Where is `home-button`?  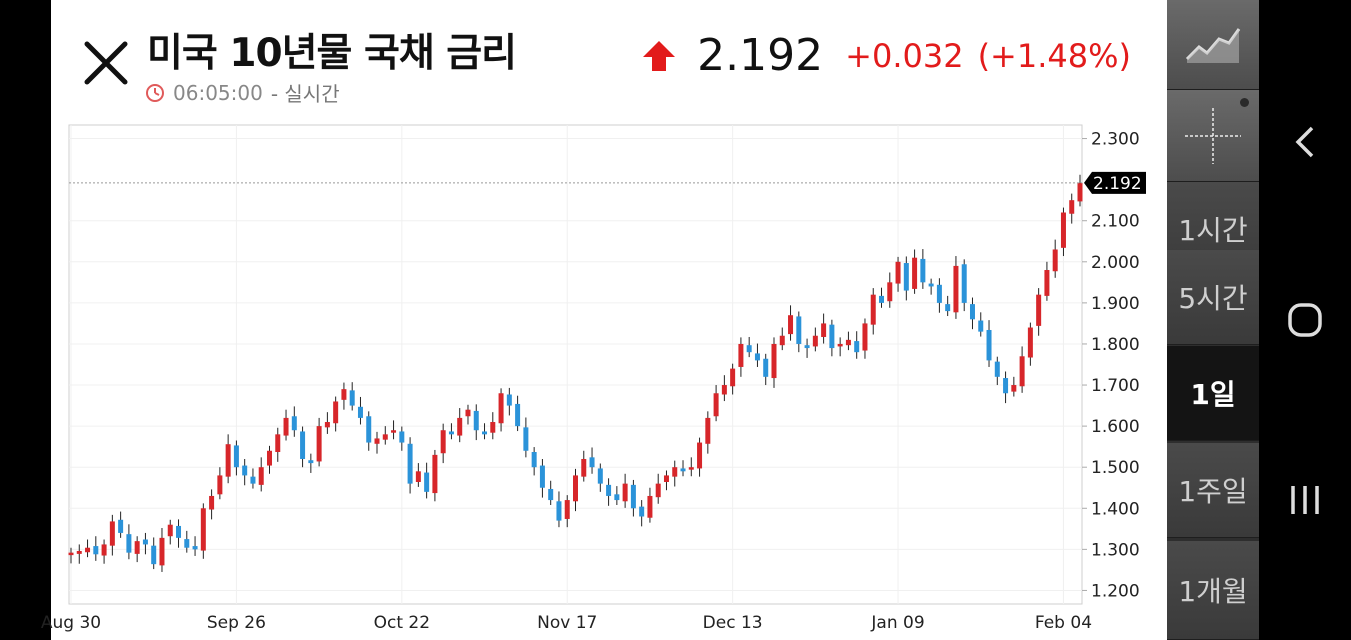
home-button is located at coordinates (1305, 320).